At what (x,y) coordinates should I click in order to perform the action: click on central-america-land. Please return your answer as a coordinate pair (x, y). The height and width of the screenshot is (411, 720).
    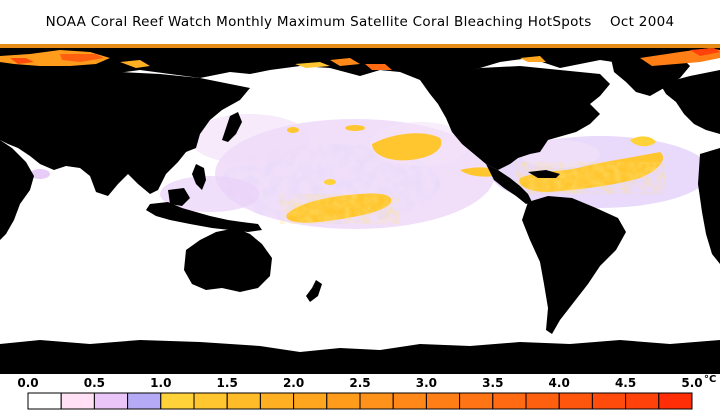
    Looking at the image, I should click on (509, 184).